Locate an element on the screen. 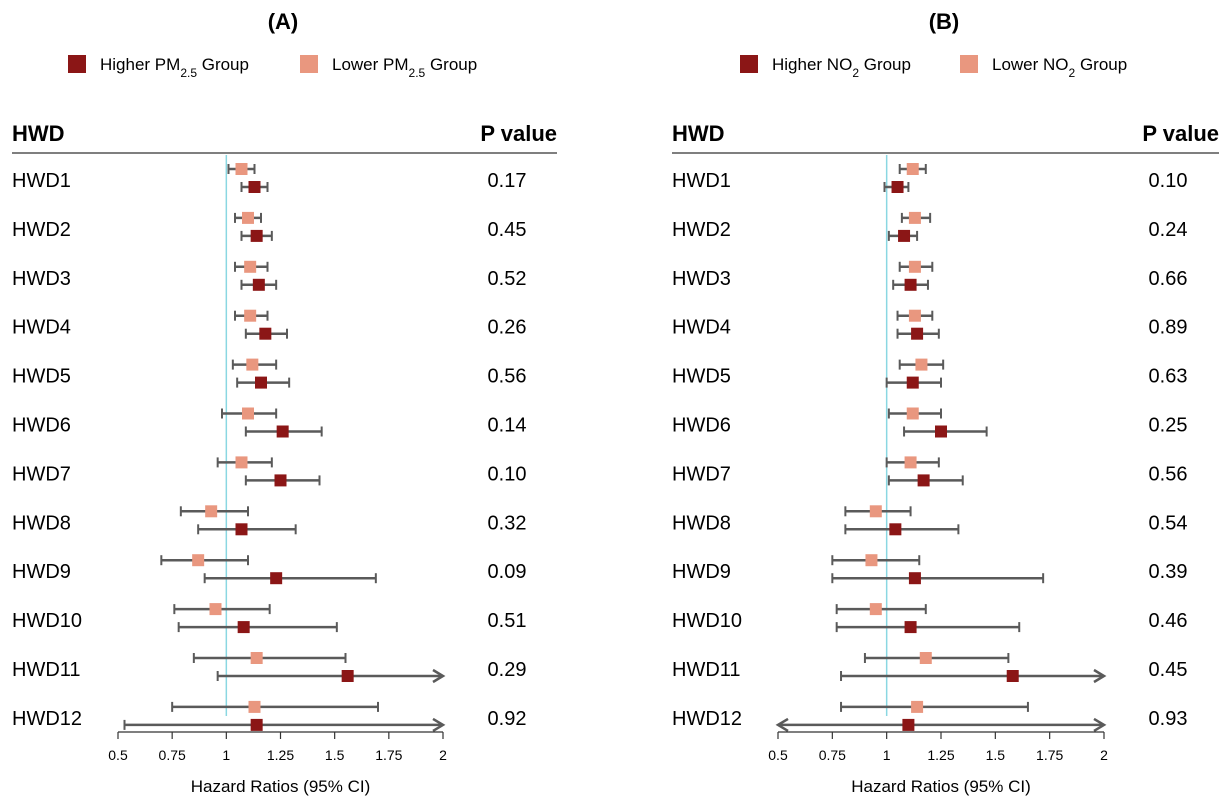  column-header-pvalue: P value is located at coordinates (518, 133).